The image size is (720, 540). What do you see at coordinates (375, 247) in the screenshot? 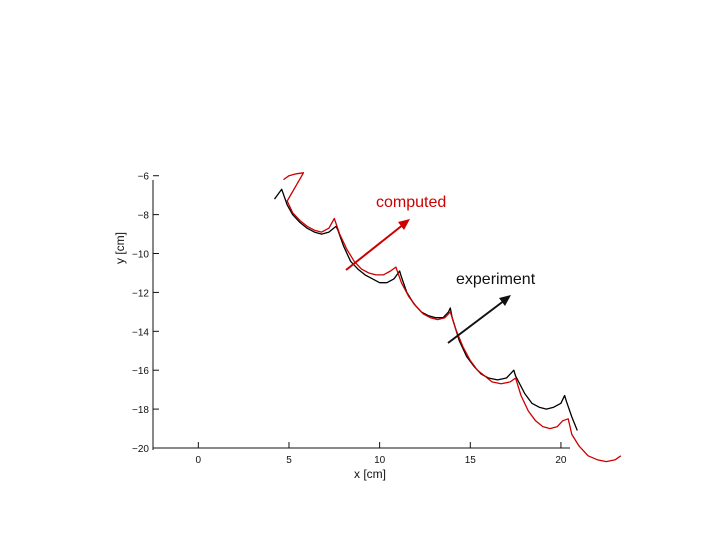
I see `computed-arrow-line` at bounding box center [375, 247].